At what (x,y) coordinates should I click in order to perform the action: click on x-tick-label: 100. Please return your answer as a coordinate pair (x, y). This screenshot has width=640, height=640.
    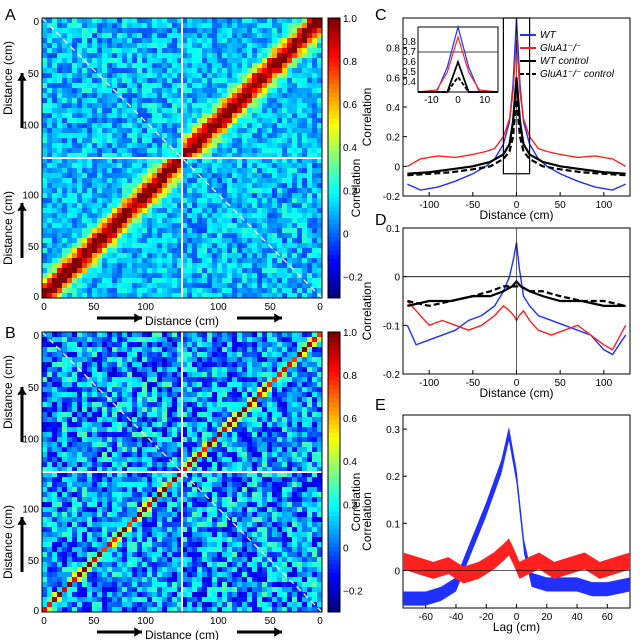
    Looking at the image, I should click on (145, 307).